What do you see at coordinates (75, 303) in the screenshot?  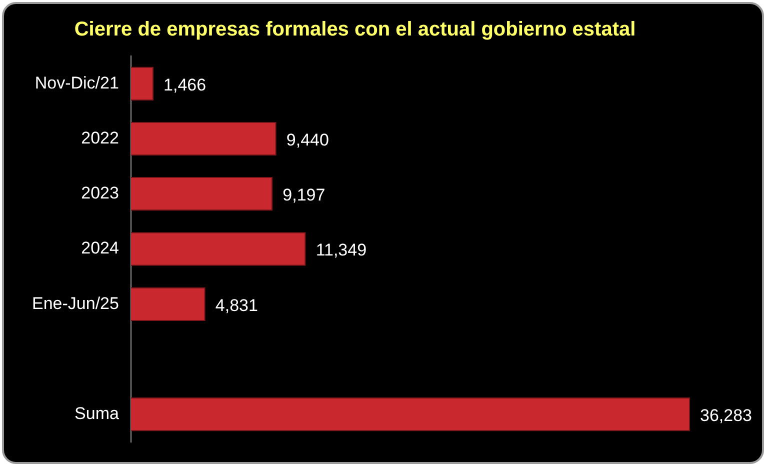 I see `y-tick-label: Ene-Jun/25` at bounding box center [75, 303].